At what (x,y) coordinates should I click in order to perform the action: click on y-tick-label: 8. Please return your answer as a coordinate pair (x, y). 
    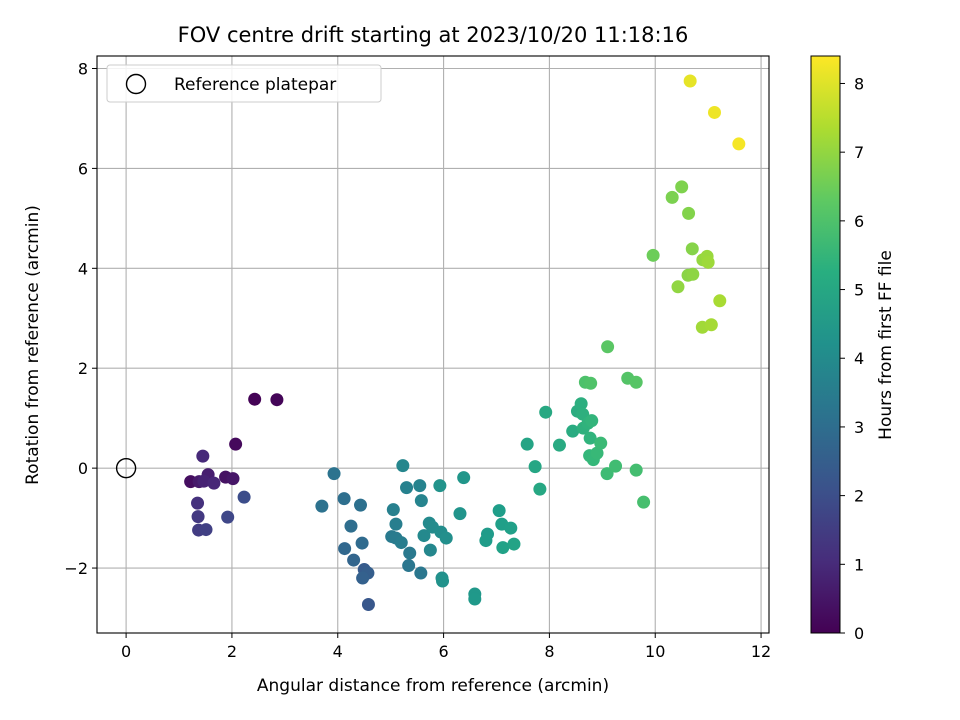
    Looking at the image, I should click on (83, 68).